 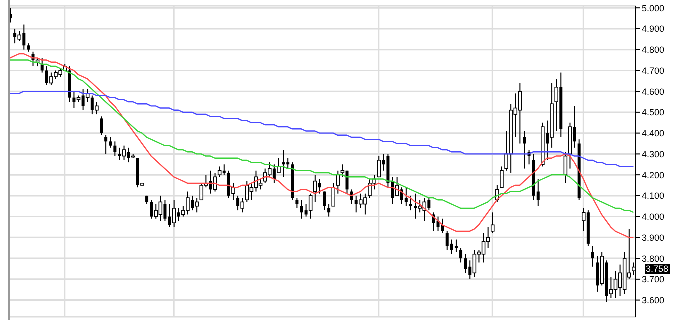 I want to click on y-tick-label: 3.900, so click(x=653, y=237).